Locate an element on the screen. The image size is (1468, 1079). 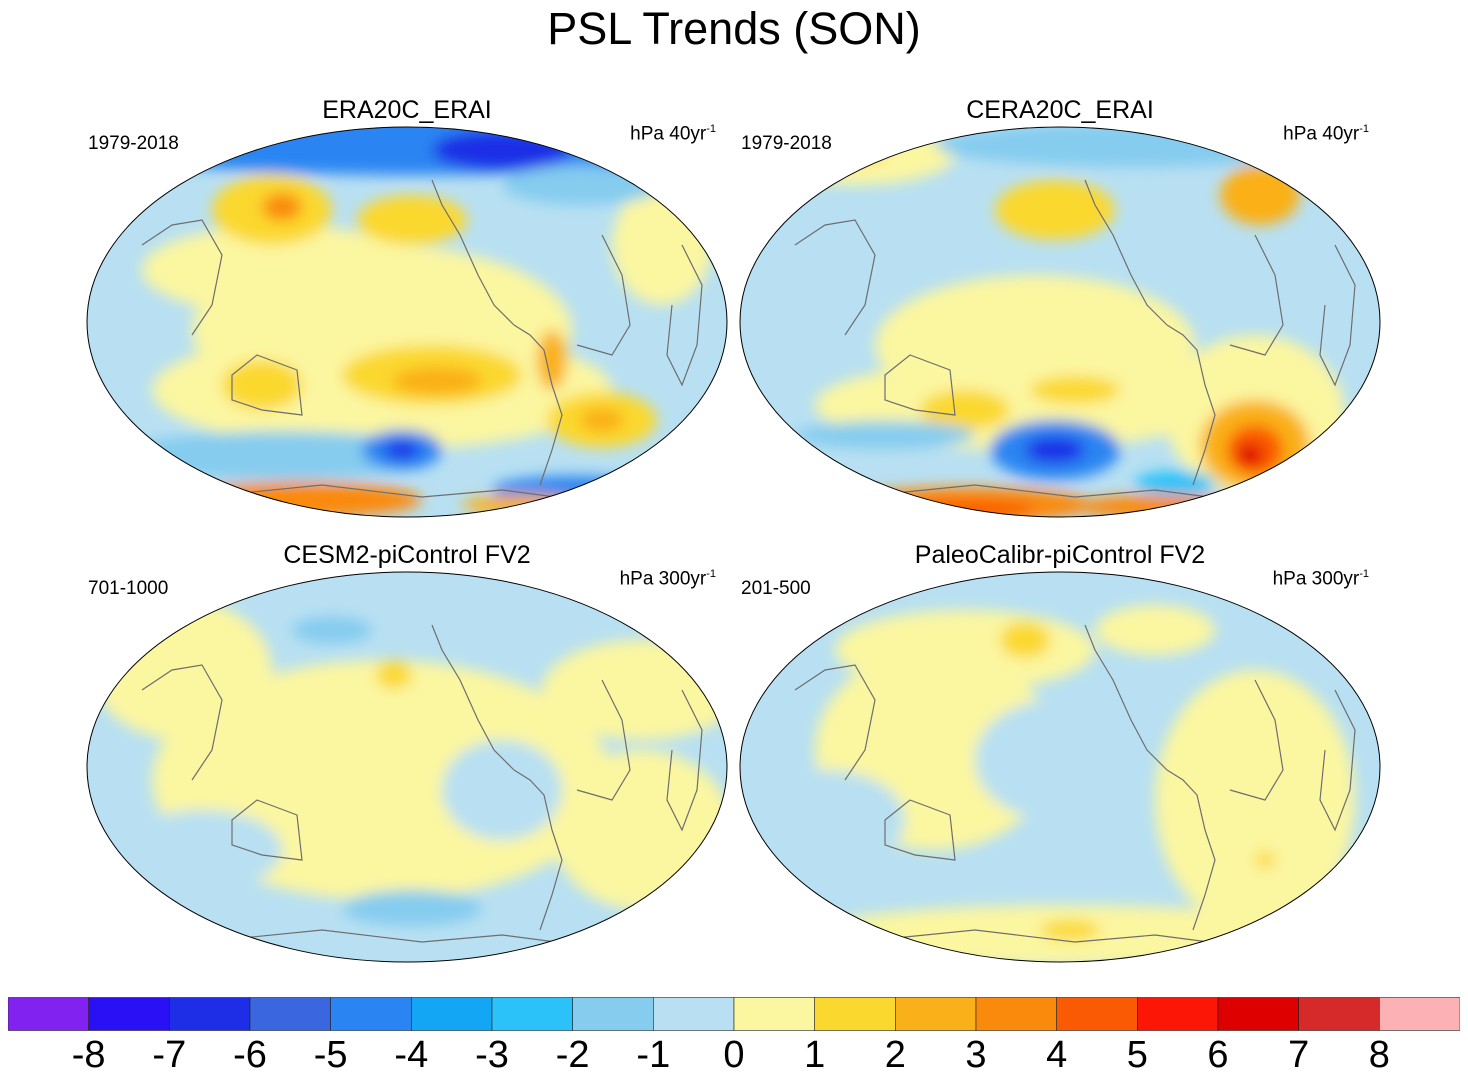
colorbar-tick-label: -6 is located at coordinates (250, 1055).